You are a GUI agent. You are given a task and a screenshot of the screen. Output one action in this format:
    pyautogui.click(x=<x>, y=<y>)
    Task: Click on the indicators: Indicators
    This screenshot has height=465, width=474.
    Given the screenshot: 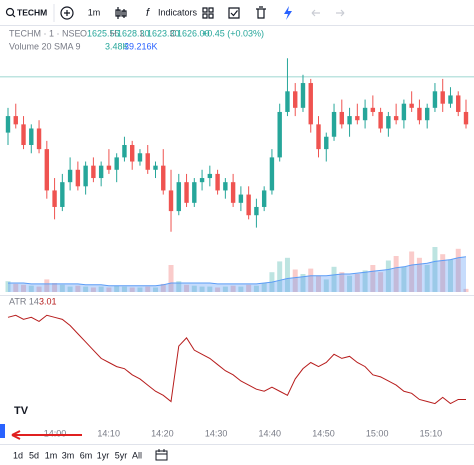 What is the action you would take?
    pyautogui.click(x=178, y=12)
    